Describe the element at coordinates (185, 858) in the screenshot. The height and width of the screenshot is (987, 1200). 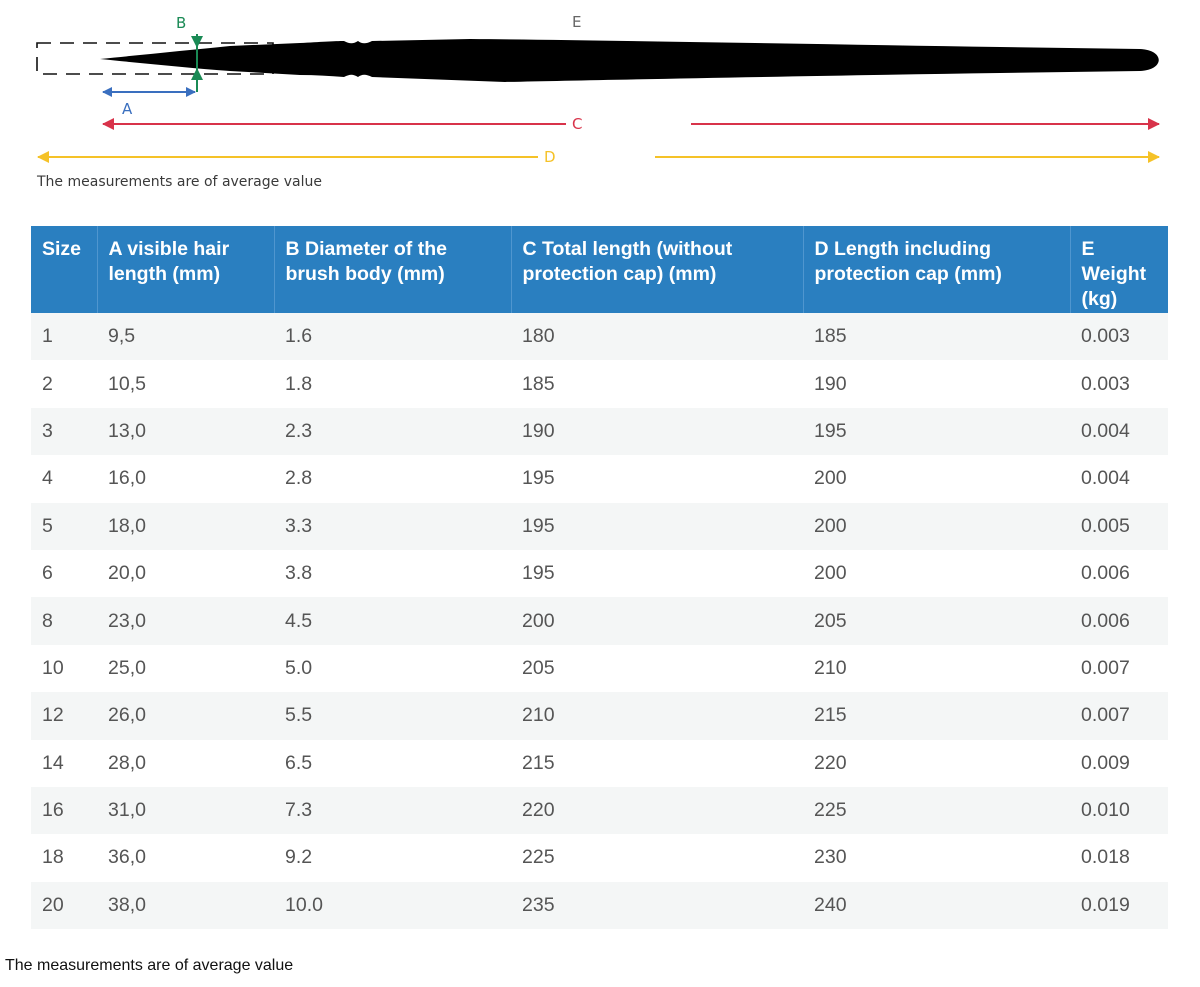
I see `hair-length-cell: 36,0` at that location.